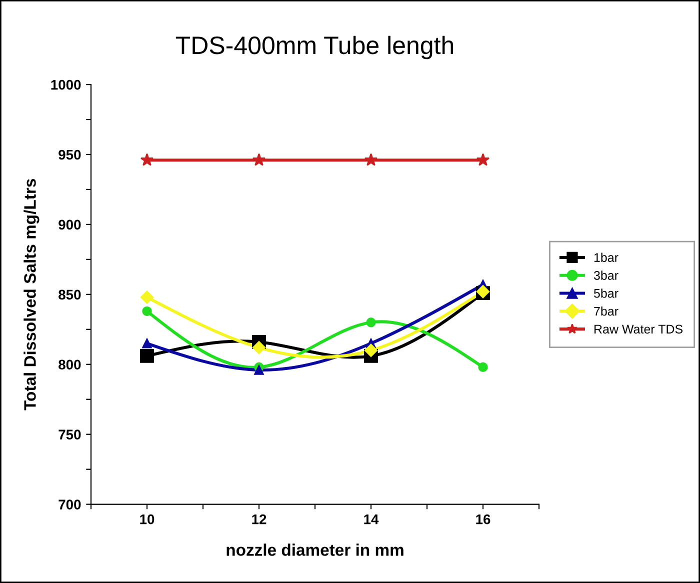 The height and width of the screenshot is (583, 700). Describe the element at coordinates (606, 275) in the screenshot. I see `legend-label: 3bar` at that location.